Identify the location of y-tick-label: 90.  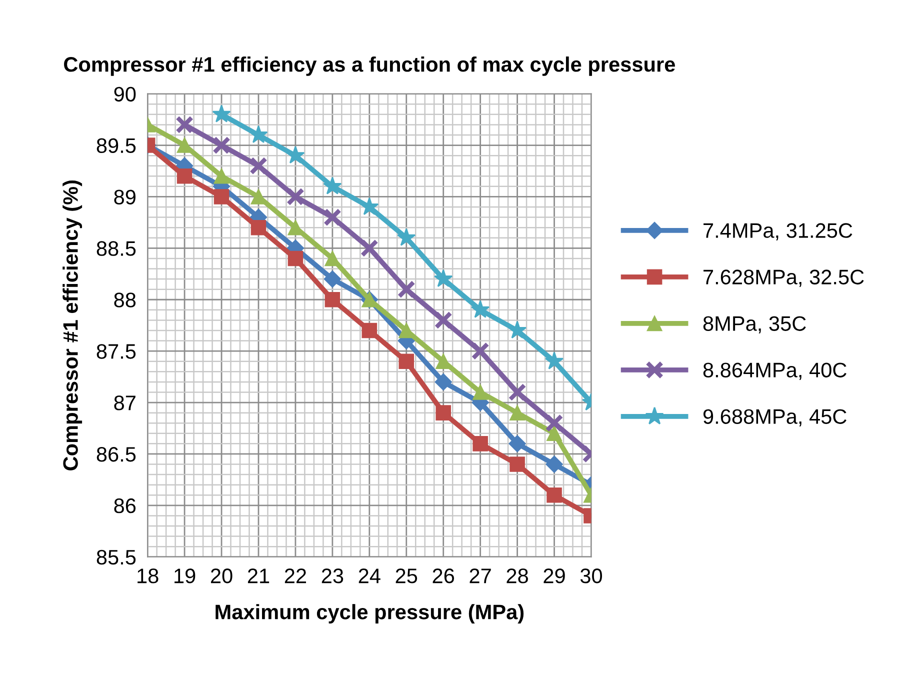
(125, 94).